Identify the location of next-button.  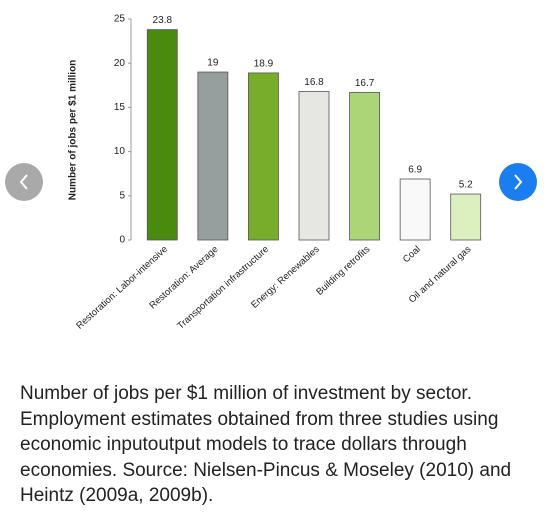
(518, 182).